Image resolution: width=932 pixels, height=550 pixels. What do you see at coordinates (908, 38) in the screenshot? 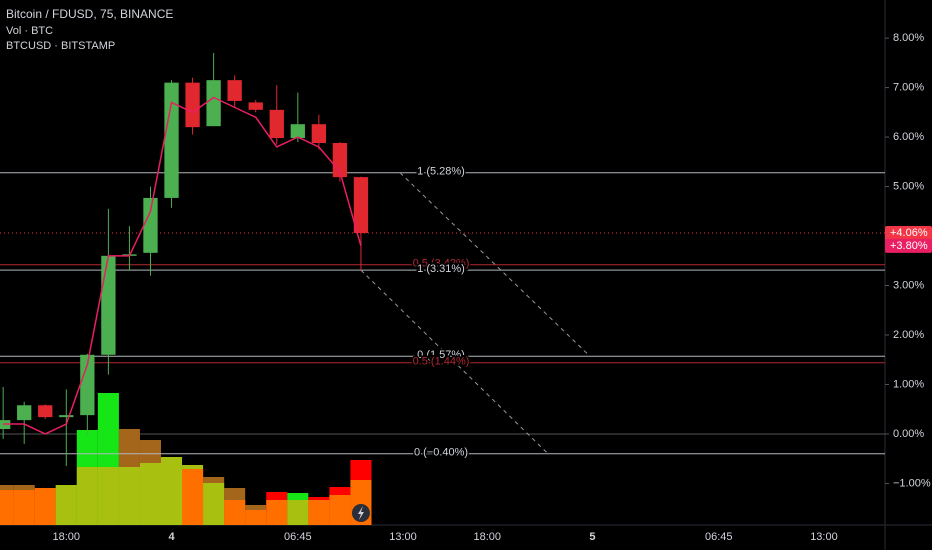
I see `y-tick-label: 8.00%` at bounding box center [908, 38].